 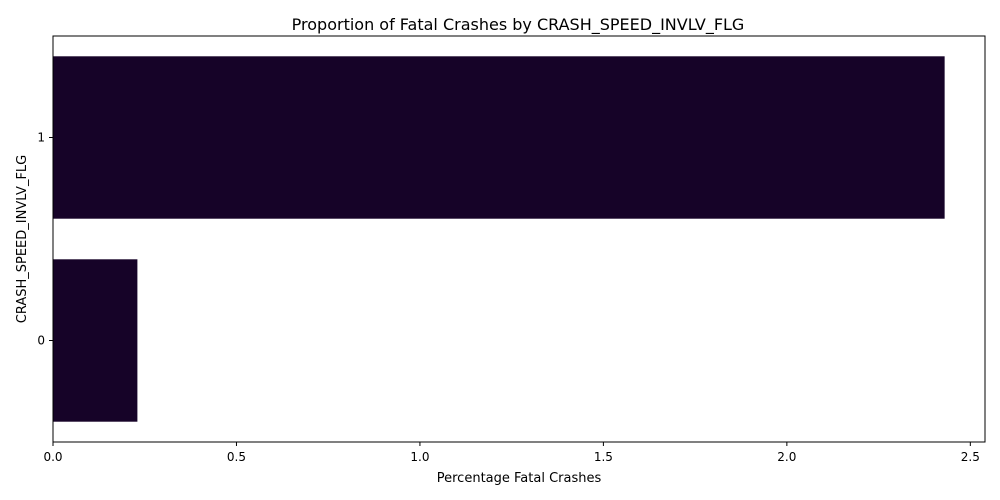 What do you see at coordinates (519, 478) in the screenshot?
I see `x-axis-label: Percentage Fatal Crashes` at bounding box center [519, 478].